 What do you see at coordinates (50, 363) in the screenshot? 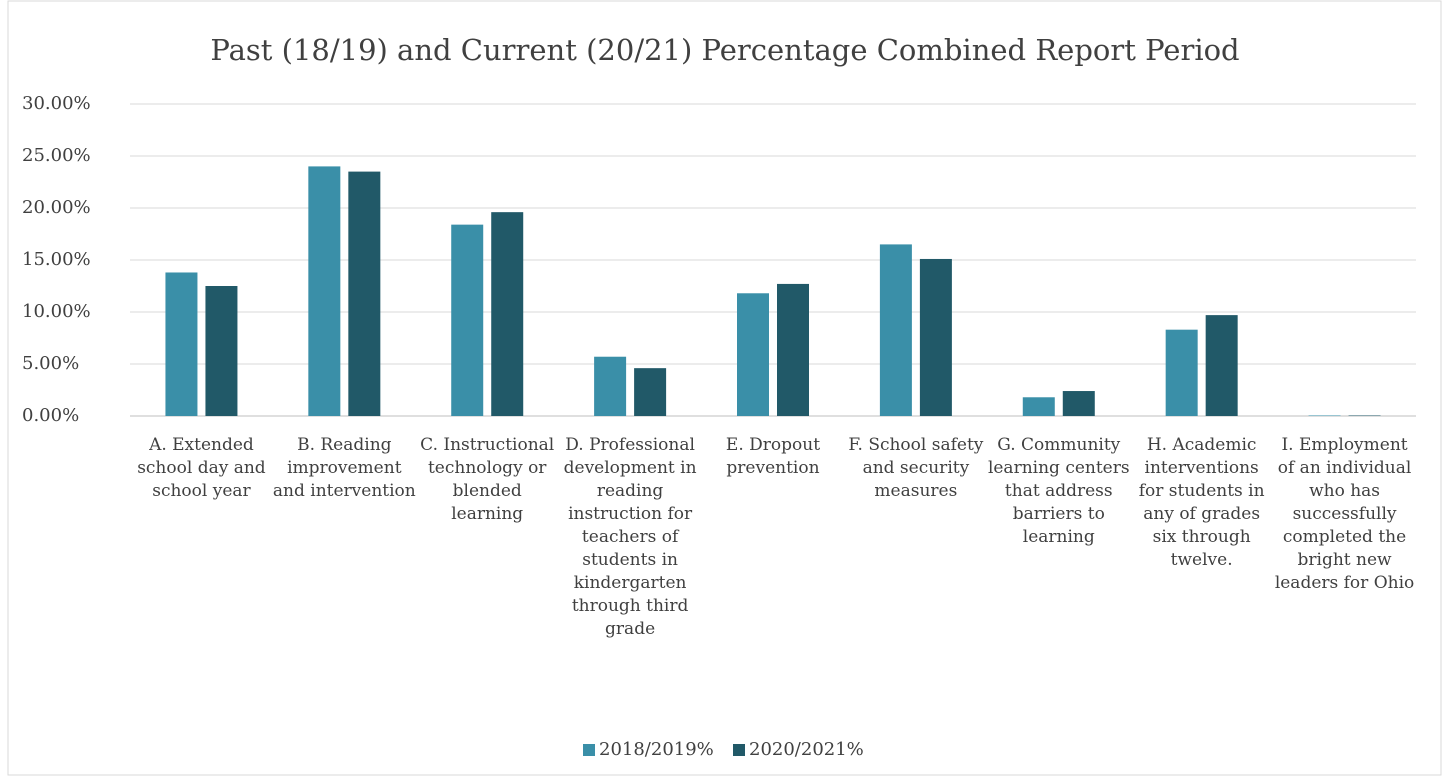
I see `y-tick-label: 5.00%` at bounding box center [50, 363].